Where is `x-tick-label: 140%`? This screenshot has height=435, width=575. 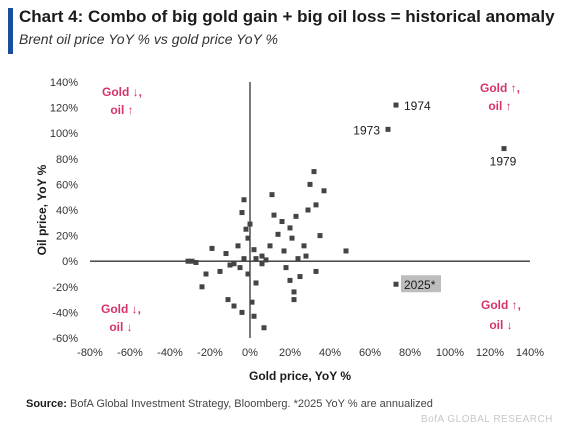
x-tick-label: 140% is located at coordinates (530, 353).